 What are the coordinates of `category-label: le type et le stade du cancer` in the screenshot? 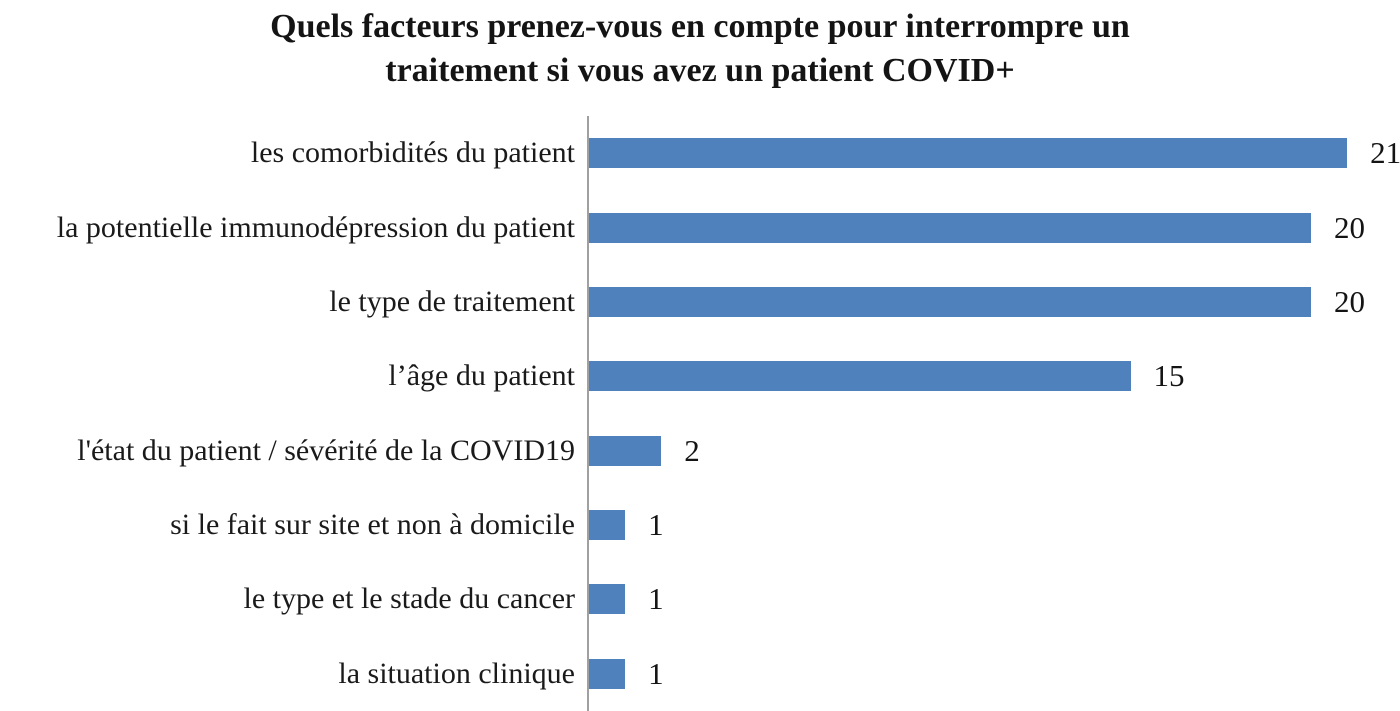 It's located at (409, 599).